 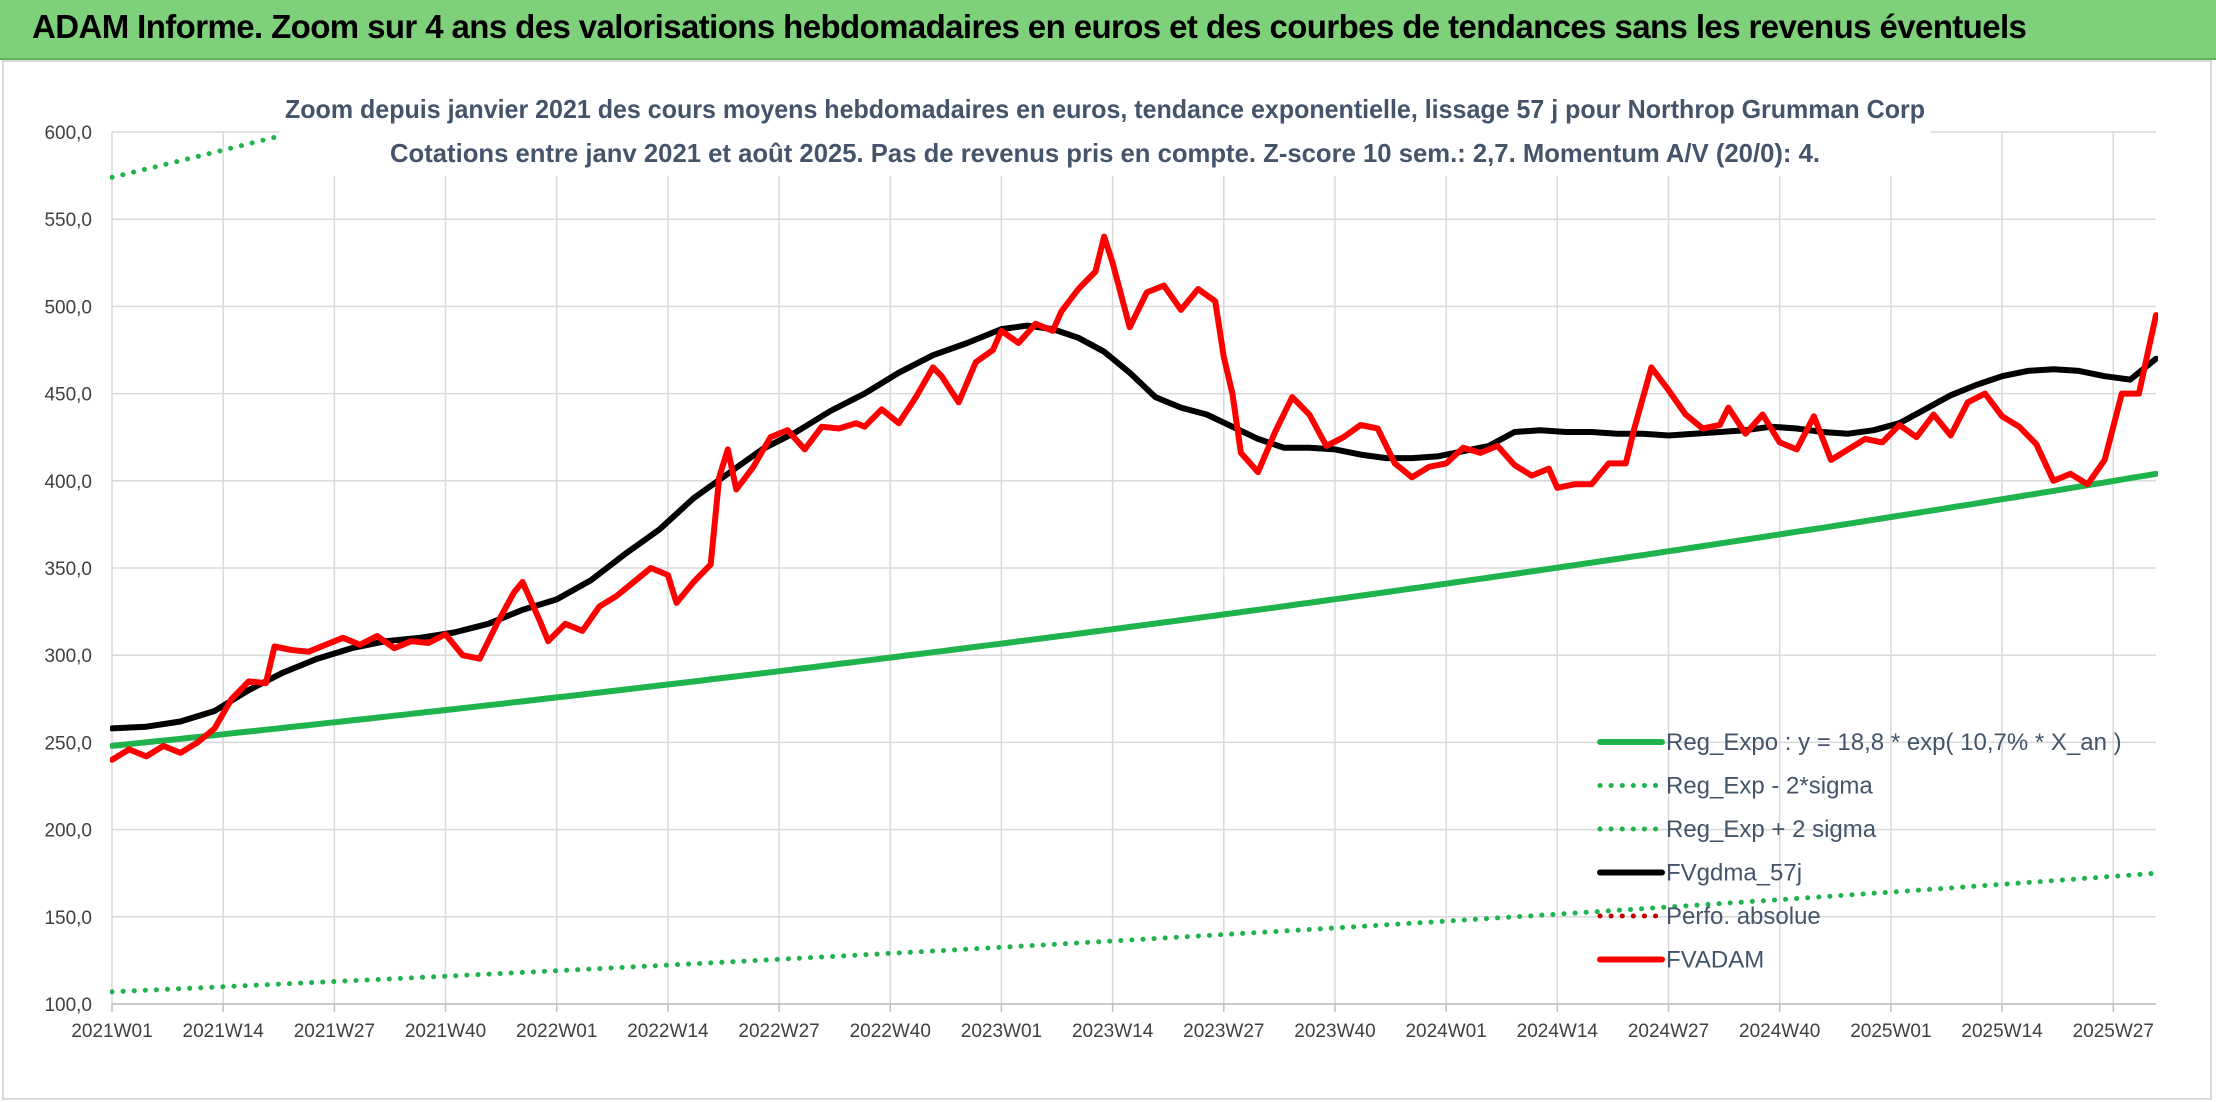 I want to click on x-tick-label: 2025W01, so click(x=1890, y=1031).